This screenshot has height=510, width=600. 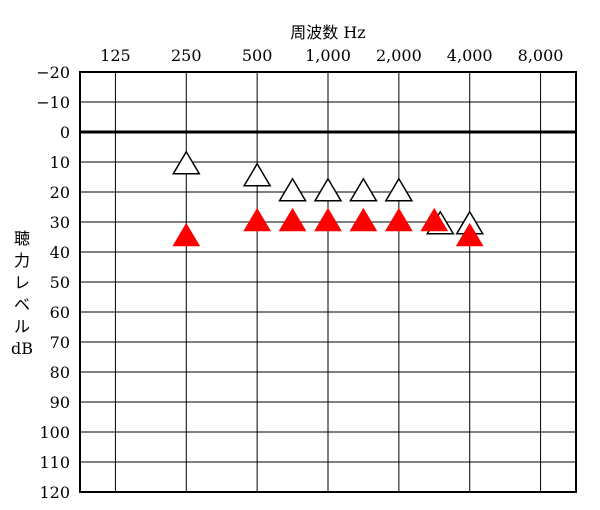 I want to click on data-marks, so click(x=328, y=198).